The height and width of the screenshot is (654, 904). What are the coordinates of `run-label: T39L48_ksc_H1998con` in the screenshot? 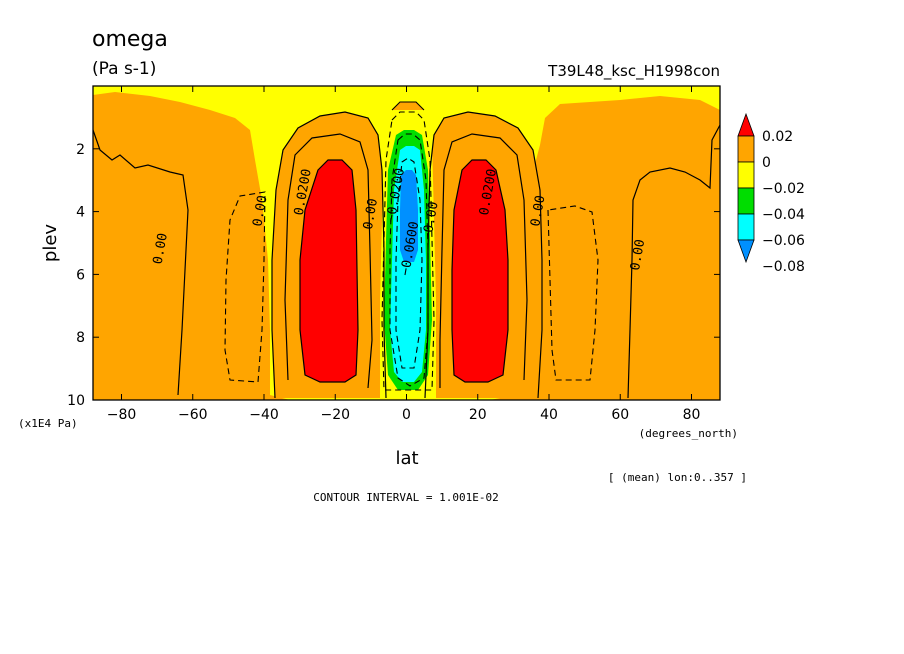 It's located at (633, 71).